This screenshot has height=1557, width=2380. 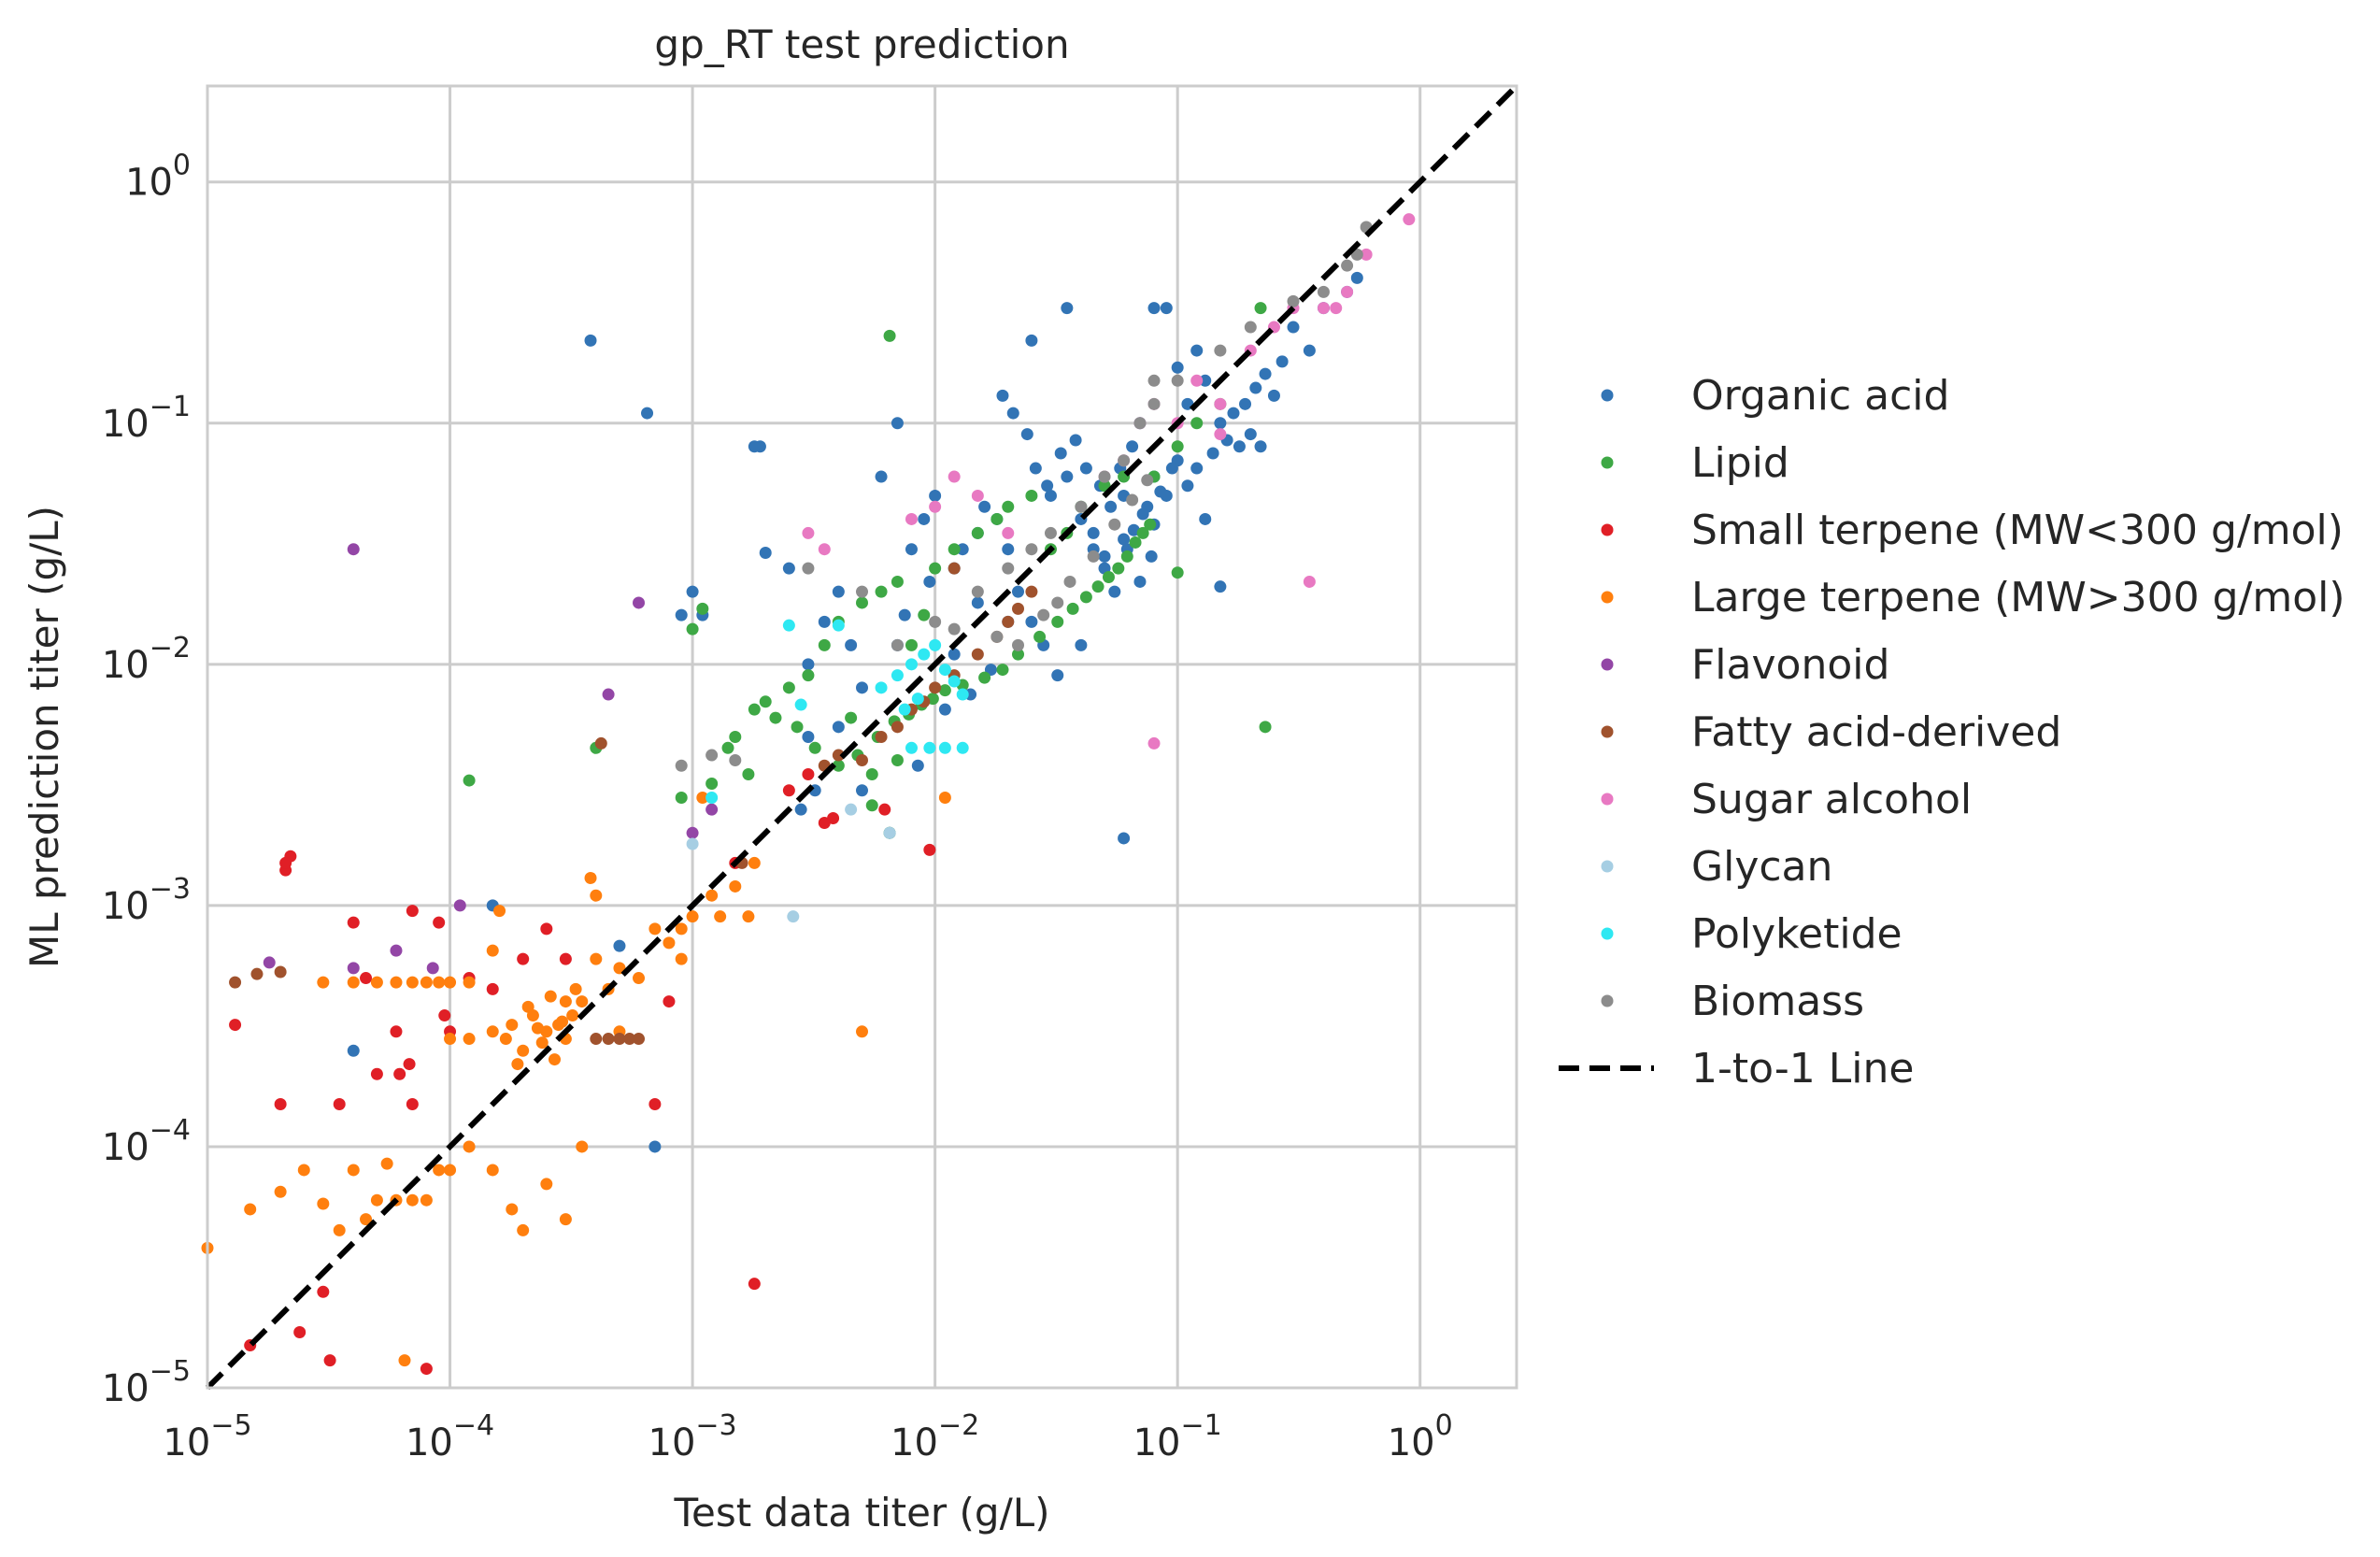 What do you see at coordinates (1797, 934) in the screenshot?
I see `legend-label: Polyketide` at bounding box center [1797, 934].